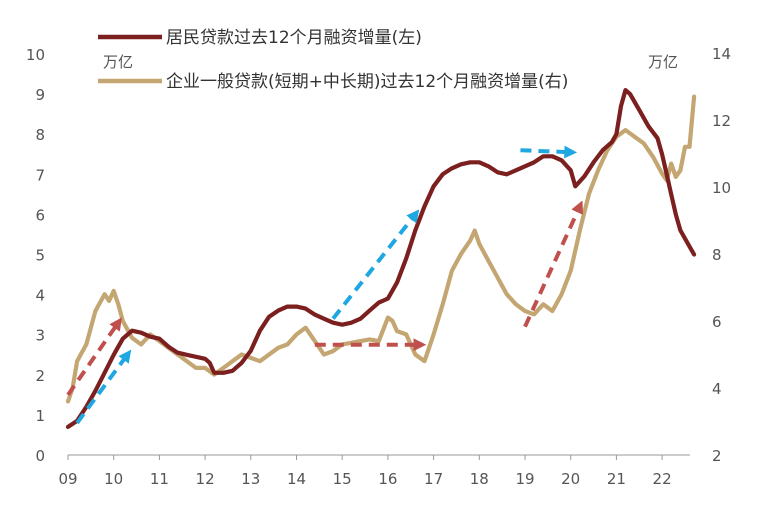  I want to click on y-left-tick-label: 9, so click(40, 95).